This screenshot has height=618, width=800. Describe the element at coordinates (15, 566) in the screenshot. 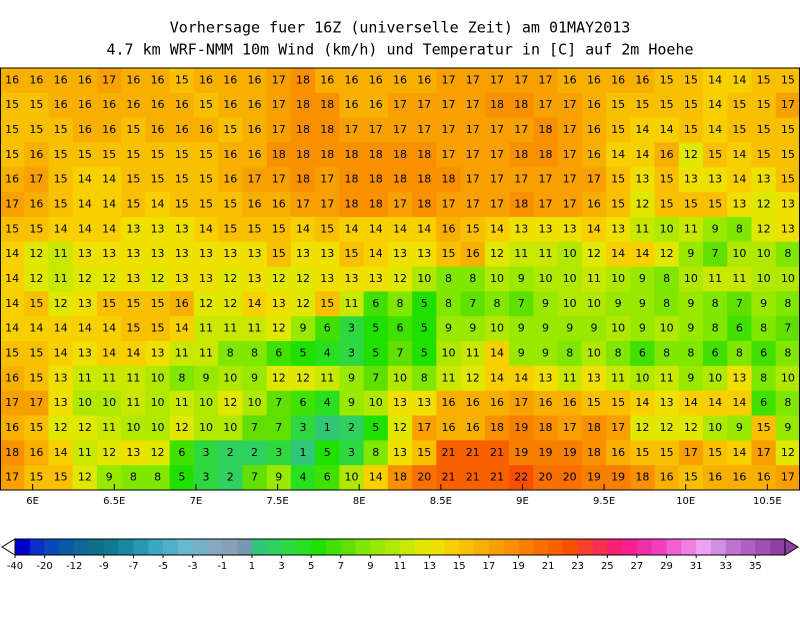

I see `colorbar-label: -40` at that location.